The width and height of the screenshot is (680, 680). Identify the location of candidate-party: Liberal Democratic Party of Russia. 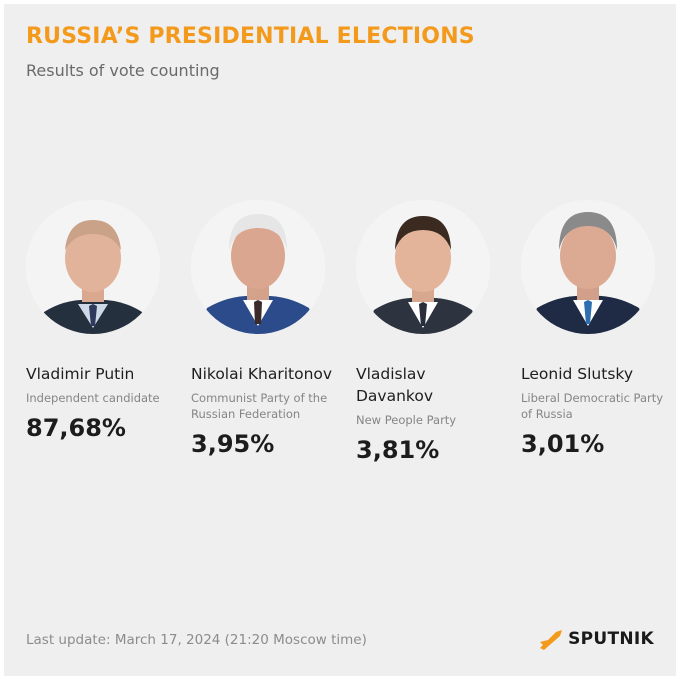
(592, 406).